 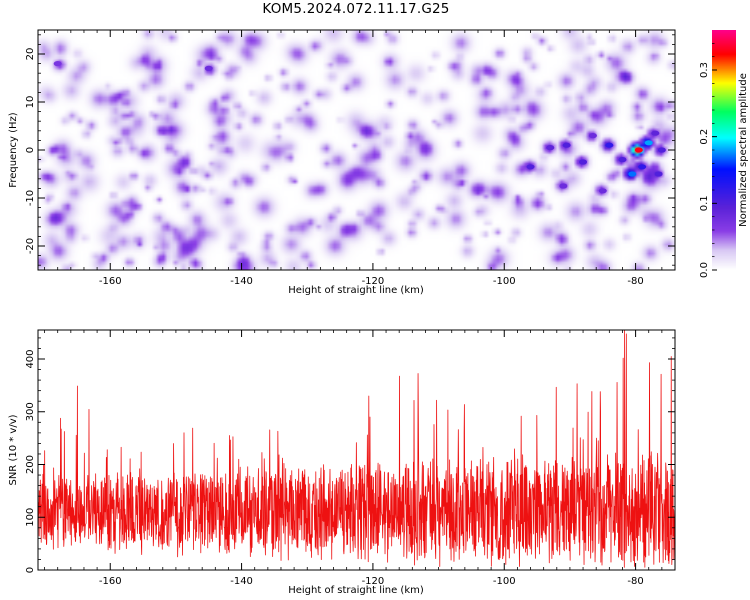 I want to click on snr-y-tick-label: 200, so click(x=30, y=464).